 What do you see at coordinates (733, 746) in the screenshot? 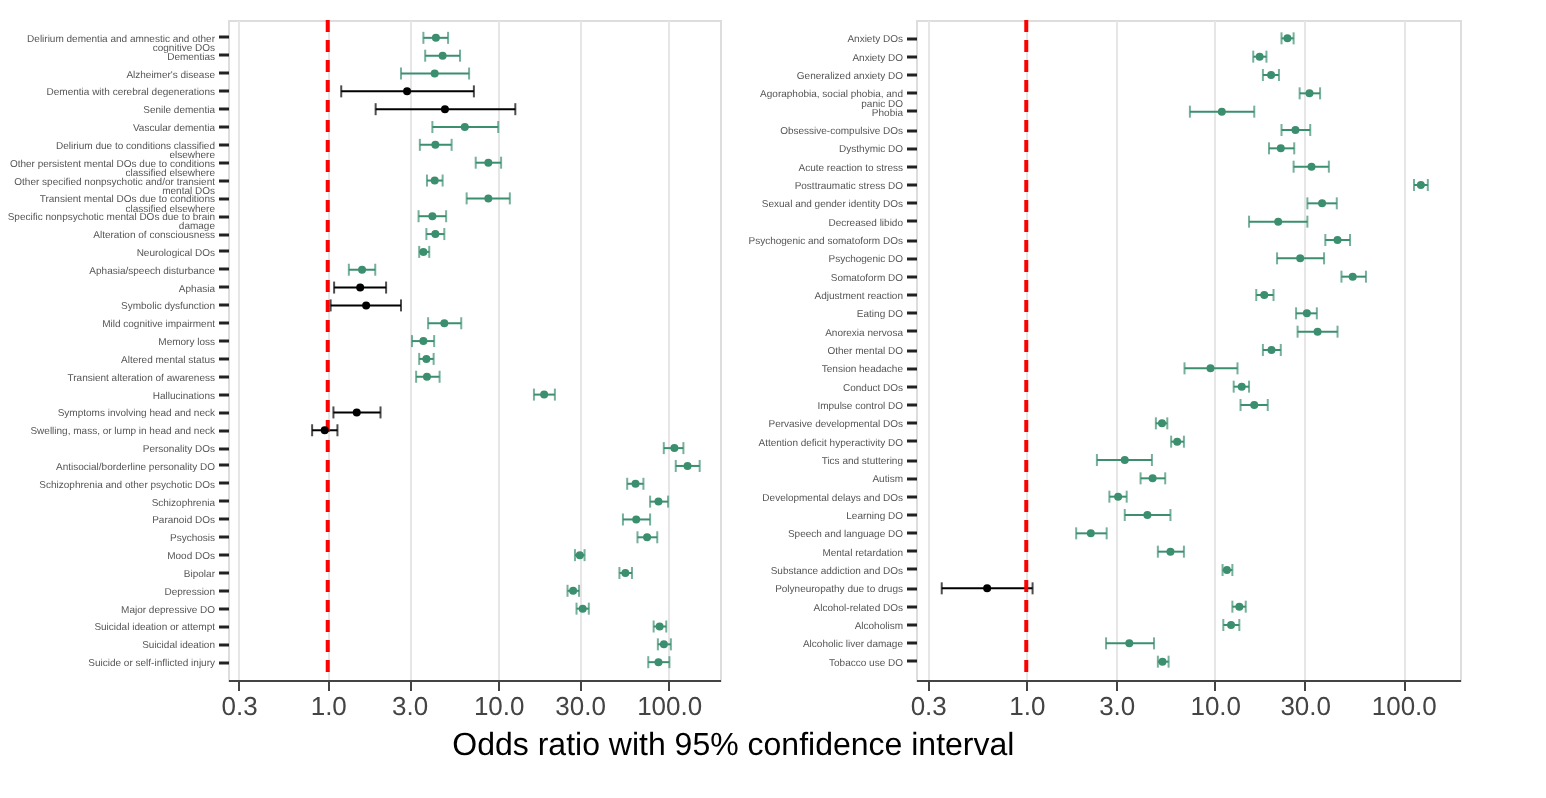
I see `x-axis-title: Odds ratio with 95% confidence interval` at bounding box center [733, 746].